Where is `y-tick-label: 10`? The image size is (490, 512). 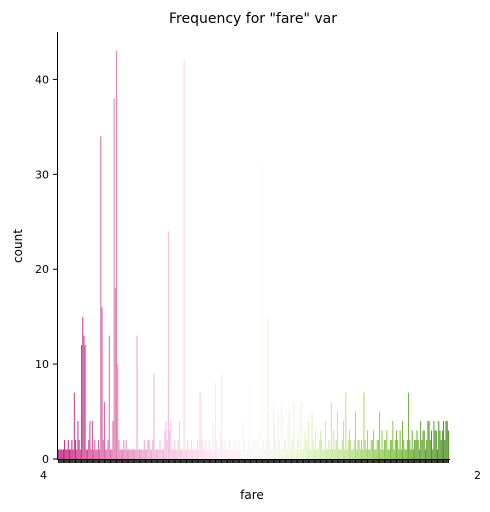
y-tick-label: 10 is located at coordinates (42, 364).